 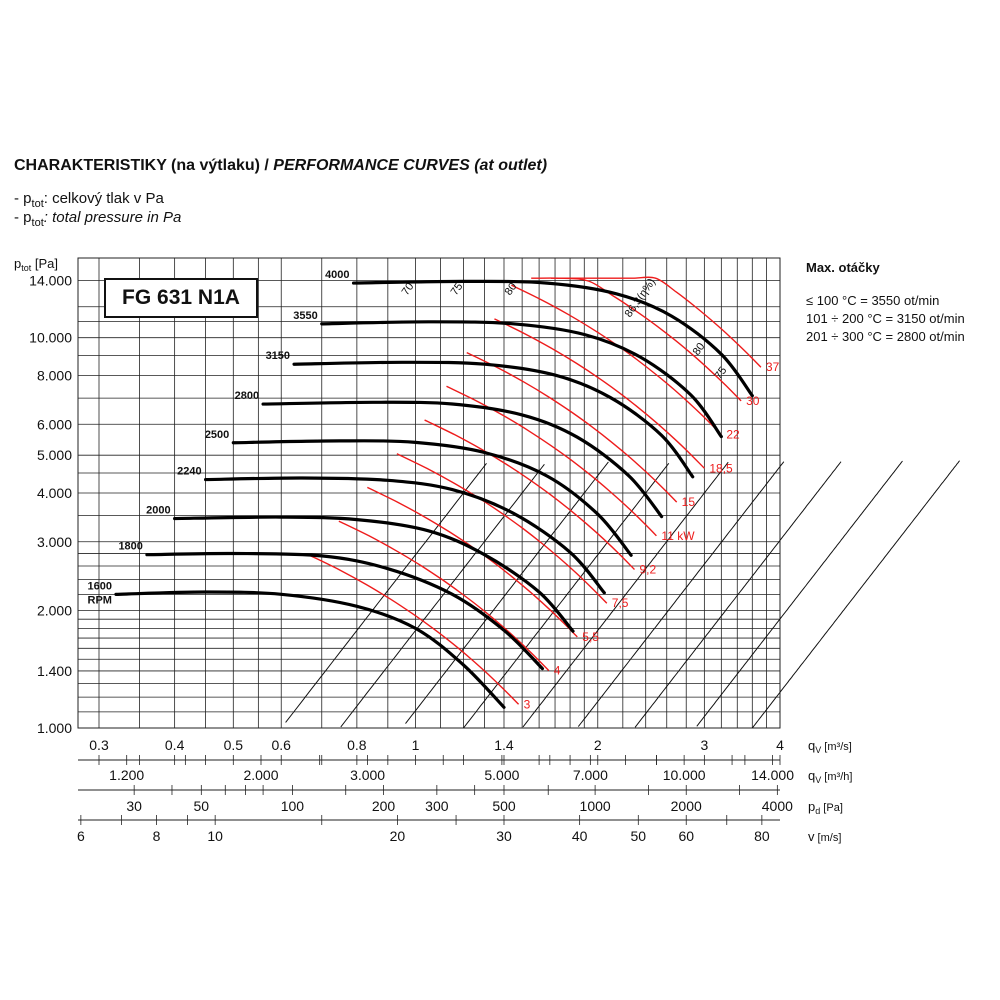 What do you see at coordinates (217, 435) in the screenshot?
I see `rpm-label: 2500` at bounding box center [217, 435].